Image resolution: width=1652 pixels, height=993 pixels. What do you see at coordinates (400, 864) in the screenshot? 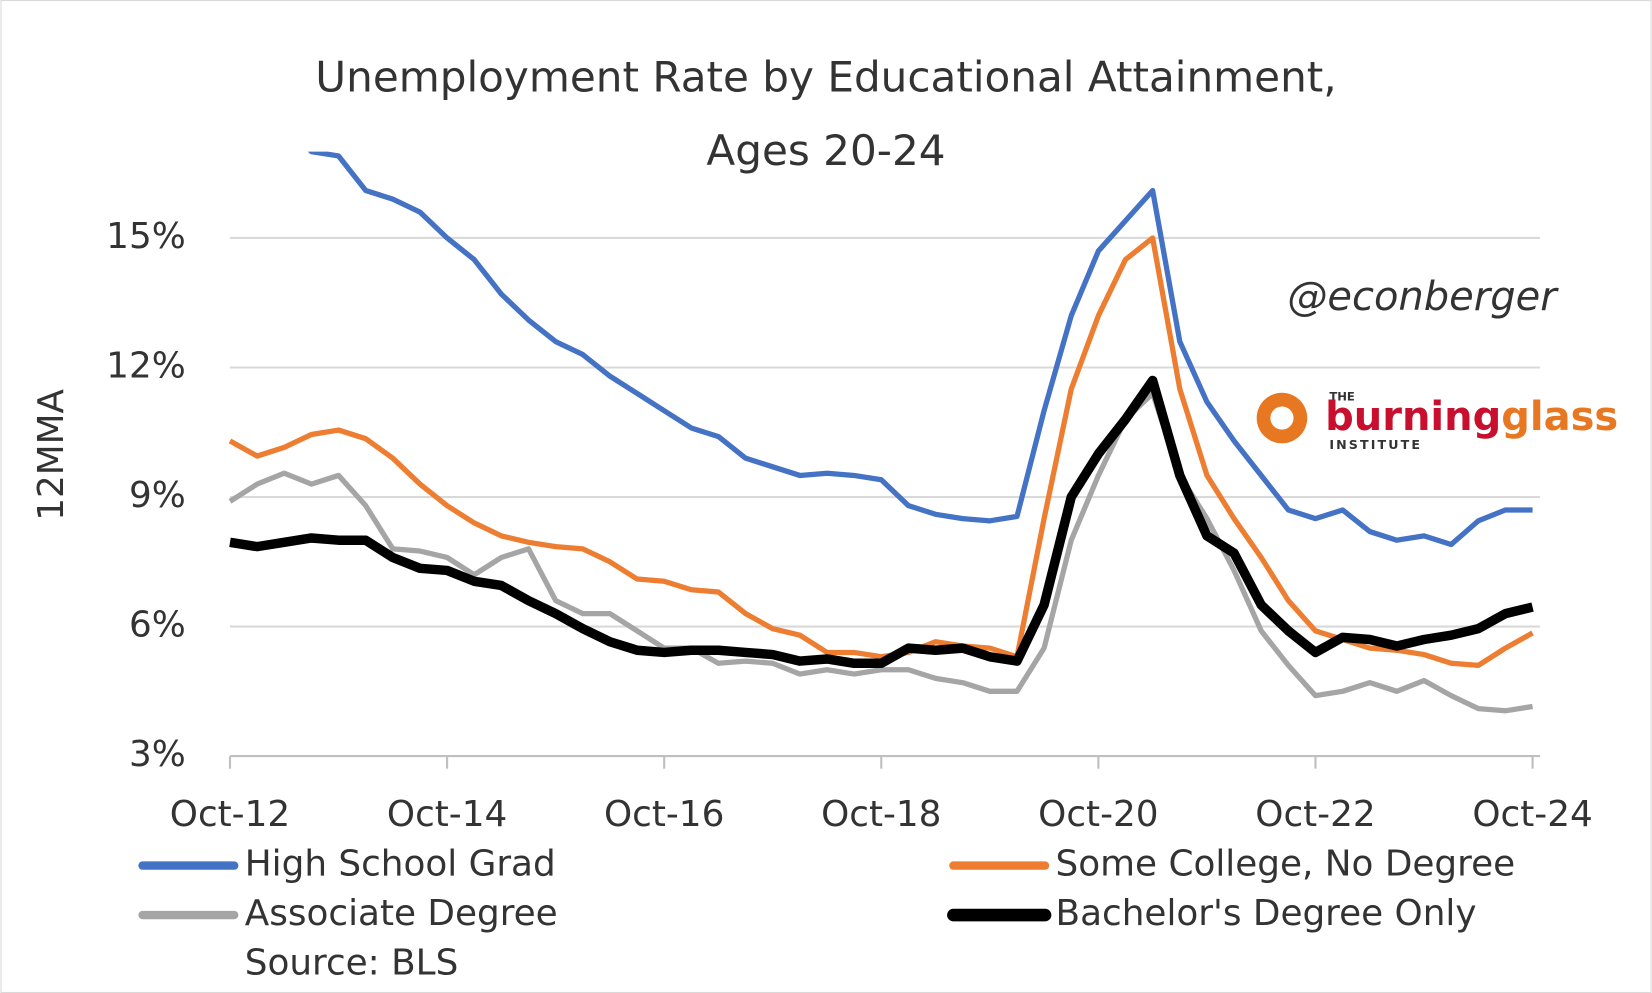
I see `legend-label: High School Grad` at bounding box center [400, 864].